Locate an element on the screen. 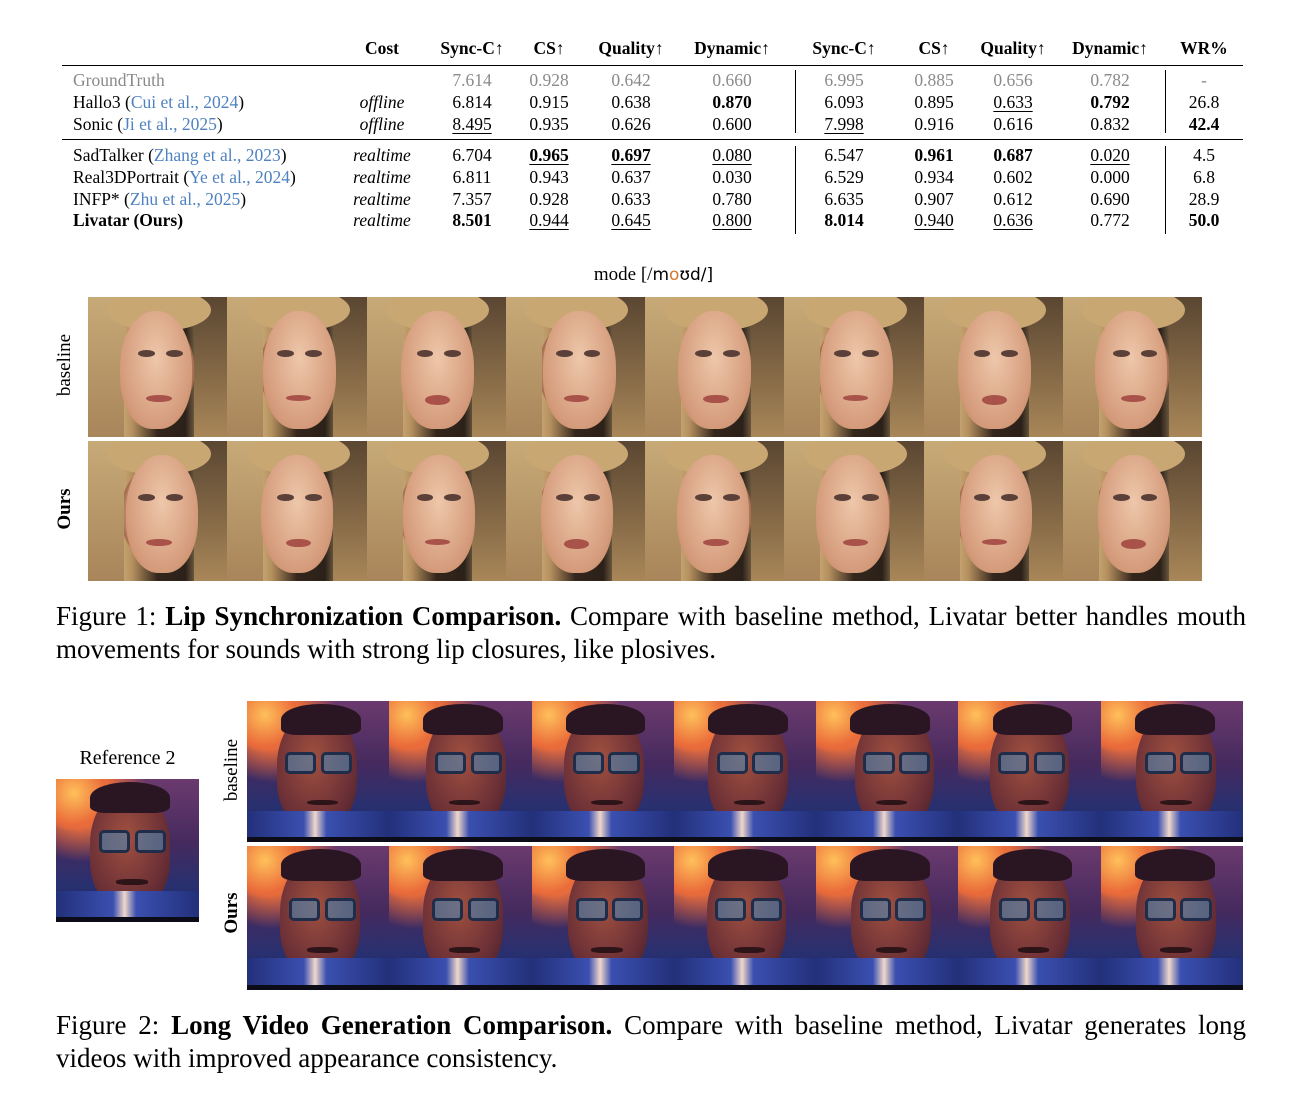 The width and height of the screenshot is (1307, 1105). method-label: Real3DPortrait ( is located at coordinates (131, 177).